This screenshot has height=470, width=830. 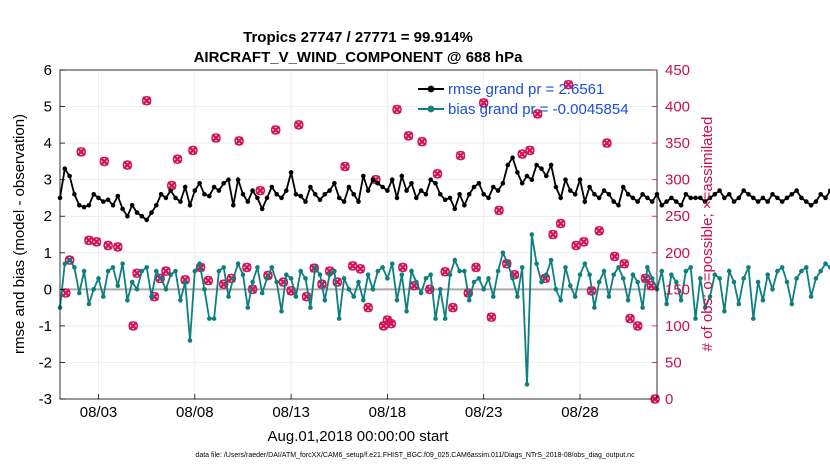 What do you see at coordinates (291, 412) in the screenshot?
I see `bottom-tick-label-2: 08/13` at bounding box center [291, 412].